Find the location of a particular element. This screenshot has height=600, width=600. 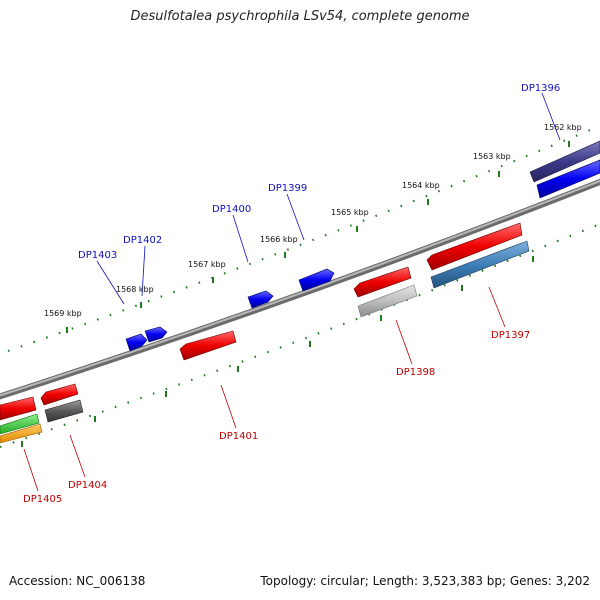

scale-label: 1564 kbp is located at coordinates (421, 185).